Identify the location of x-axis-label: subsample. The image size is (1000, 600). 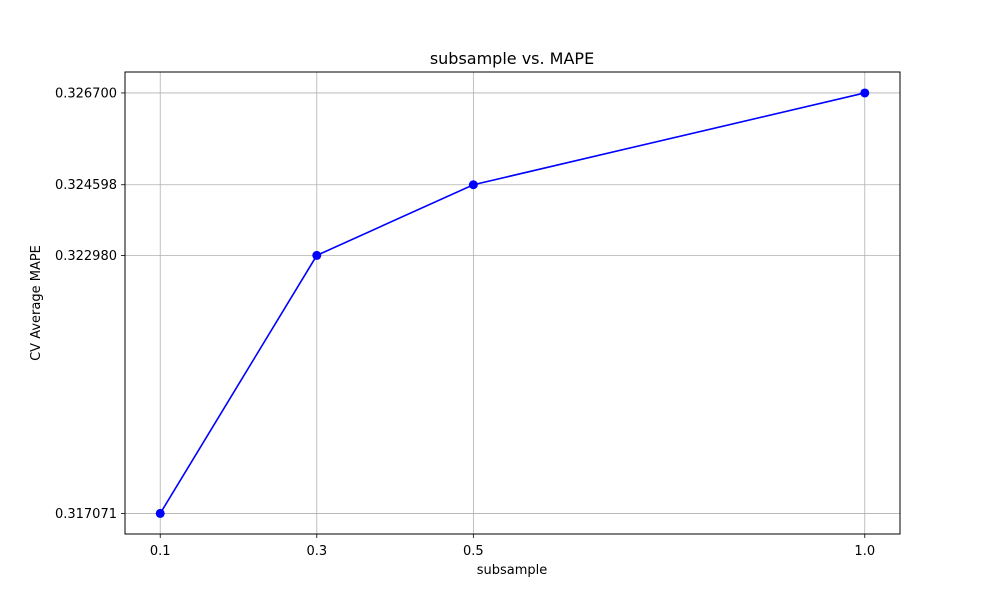
(512, 570).